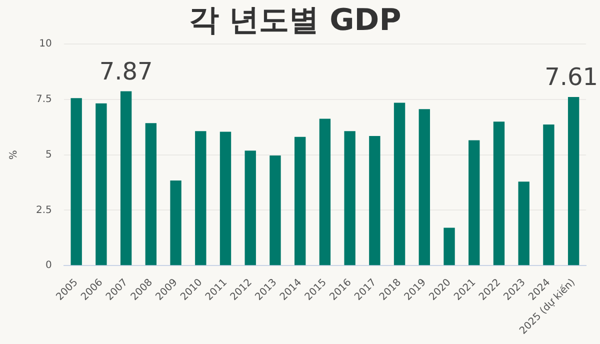 This screenshot has height=344, width=600. Describe the element at coordinates (45, 44) in the screenshot. I see `y-tick-label: 10` at that location.